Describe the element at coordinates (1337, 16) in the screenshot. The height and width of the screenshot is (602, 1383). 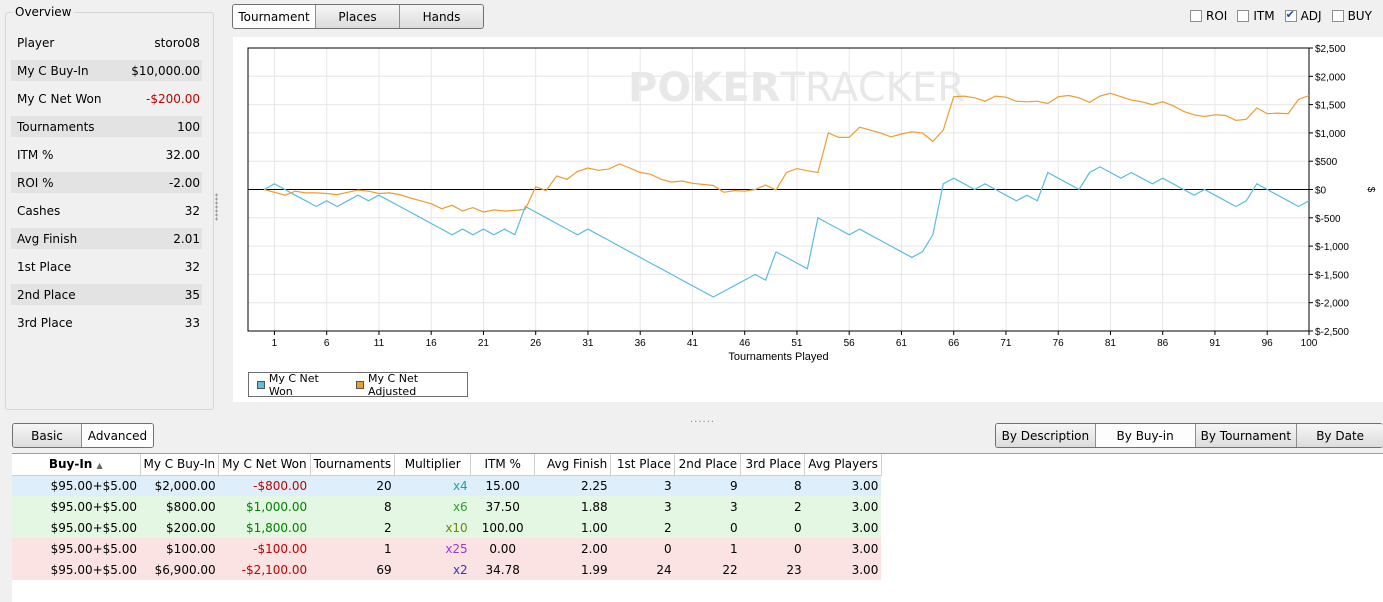
I see `buy-checkbox-box` at that location.